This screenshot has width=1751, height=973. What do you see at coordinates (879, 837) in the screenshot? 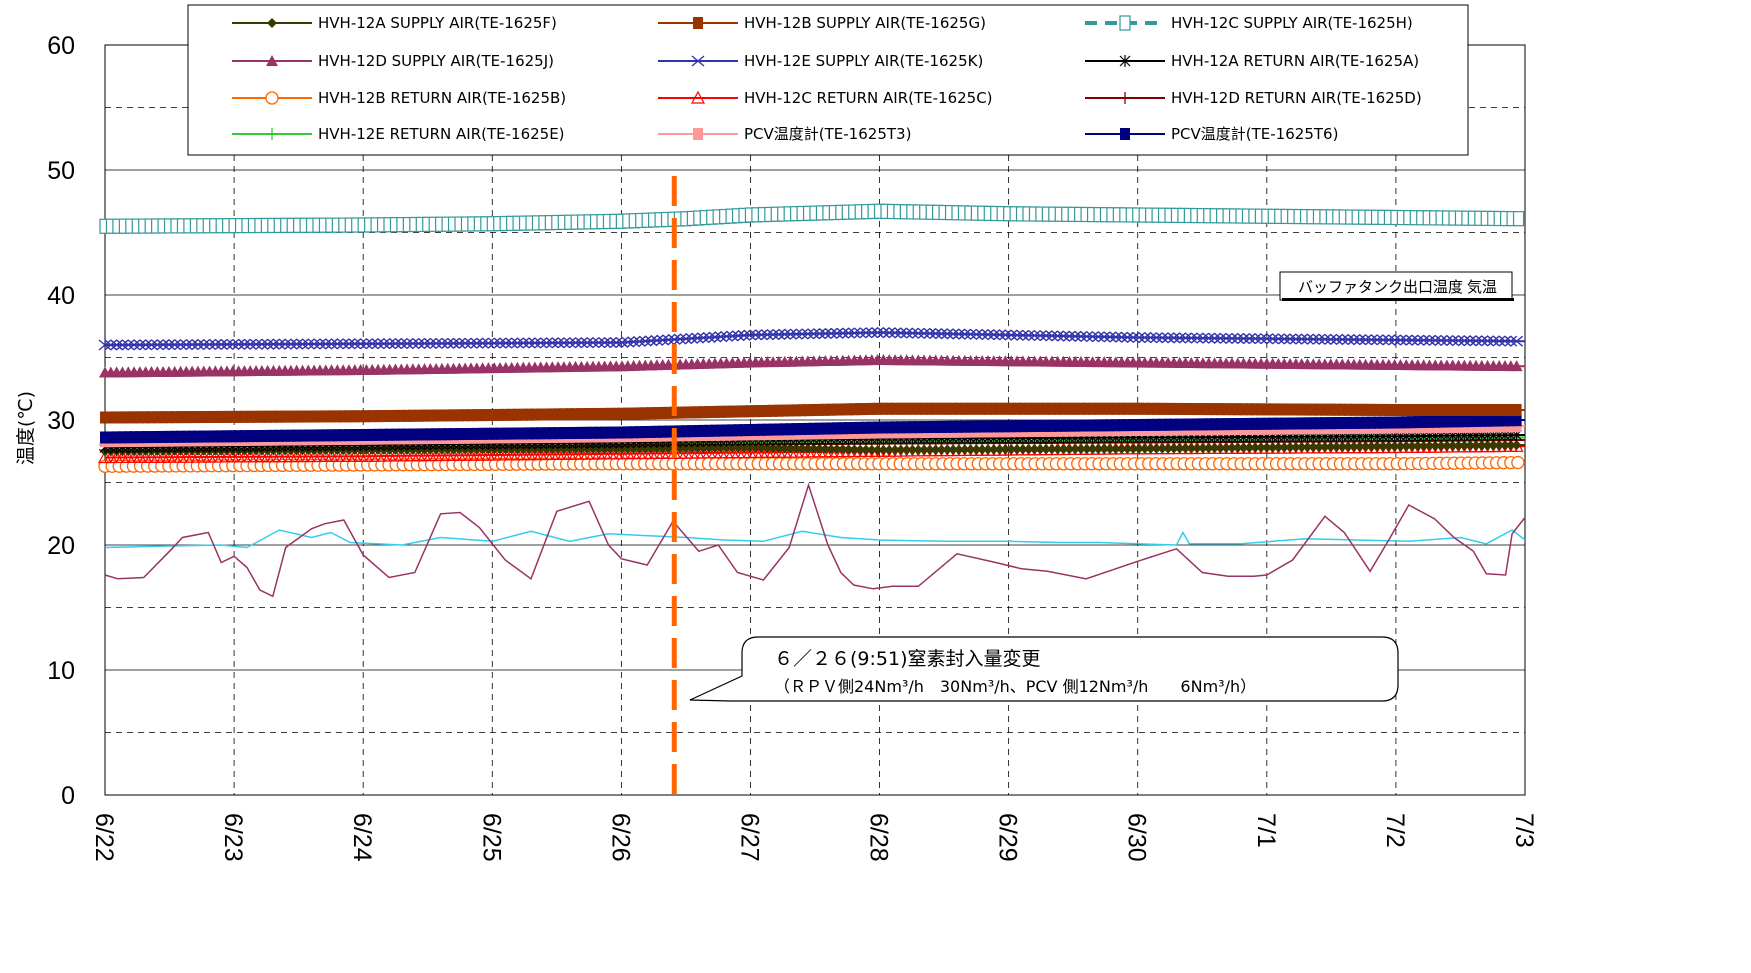
I see `x-tick-label: 6/28` at bounding box center [879, 837].